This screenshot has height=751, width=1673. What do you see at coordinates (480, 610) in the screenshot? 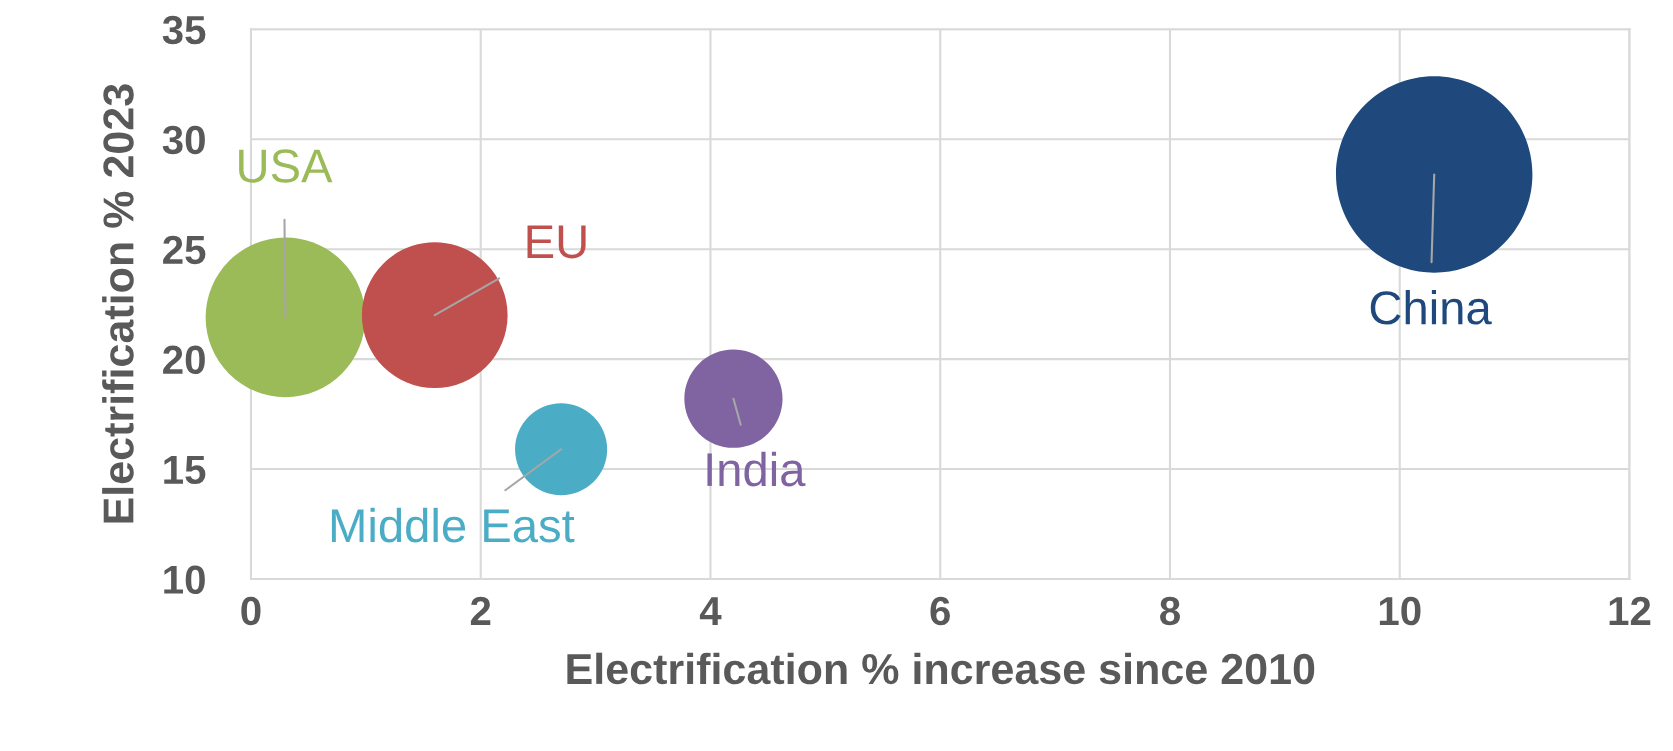
I see `x-tick-label: 2` at bounding box center [480, 610].